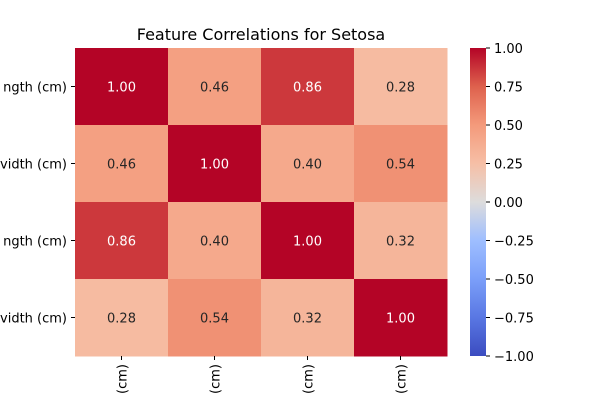  Describe the element at coordinates (514, 357) in the screenshot. I see `colorbar-tick-label: −1.00` at that location.